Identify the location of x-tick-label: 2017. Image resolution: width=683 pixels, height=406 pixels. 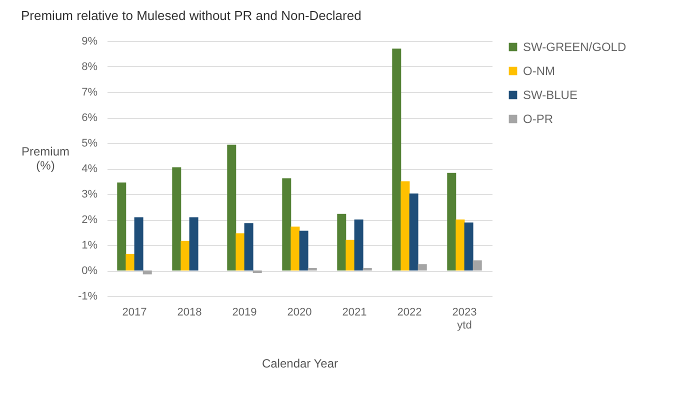
(134, 312).